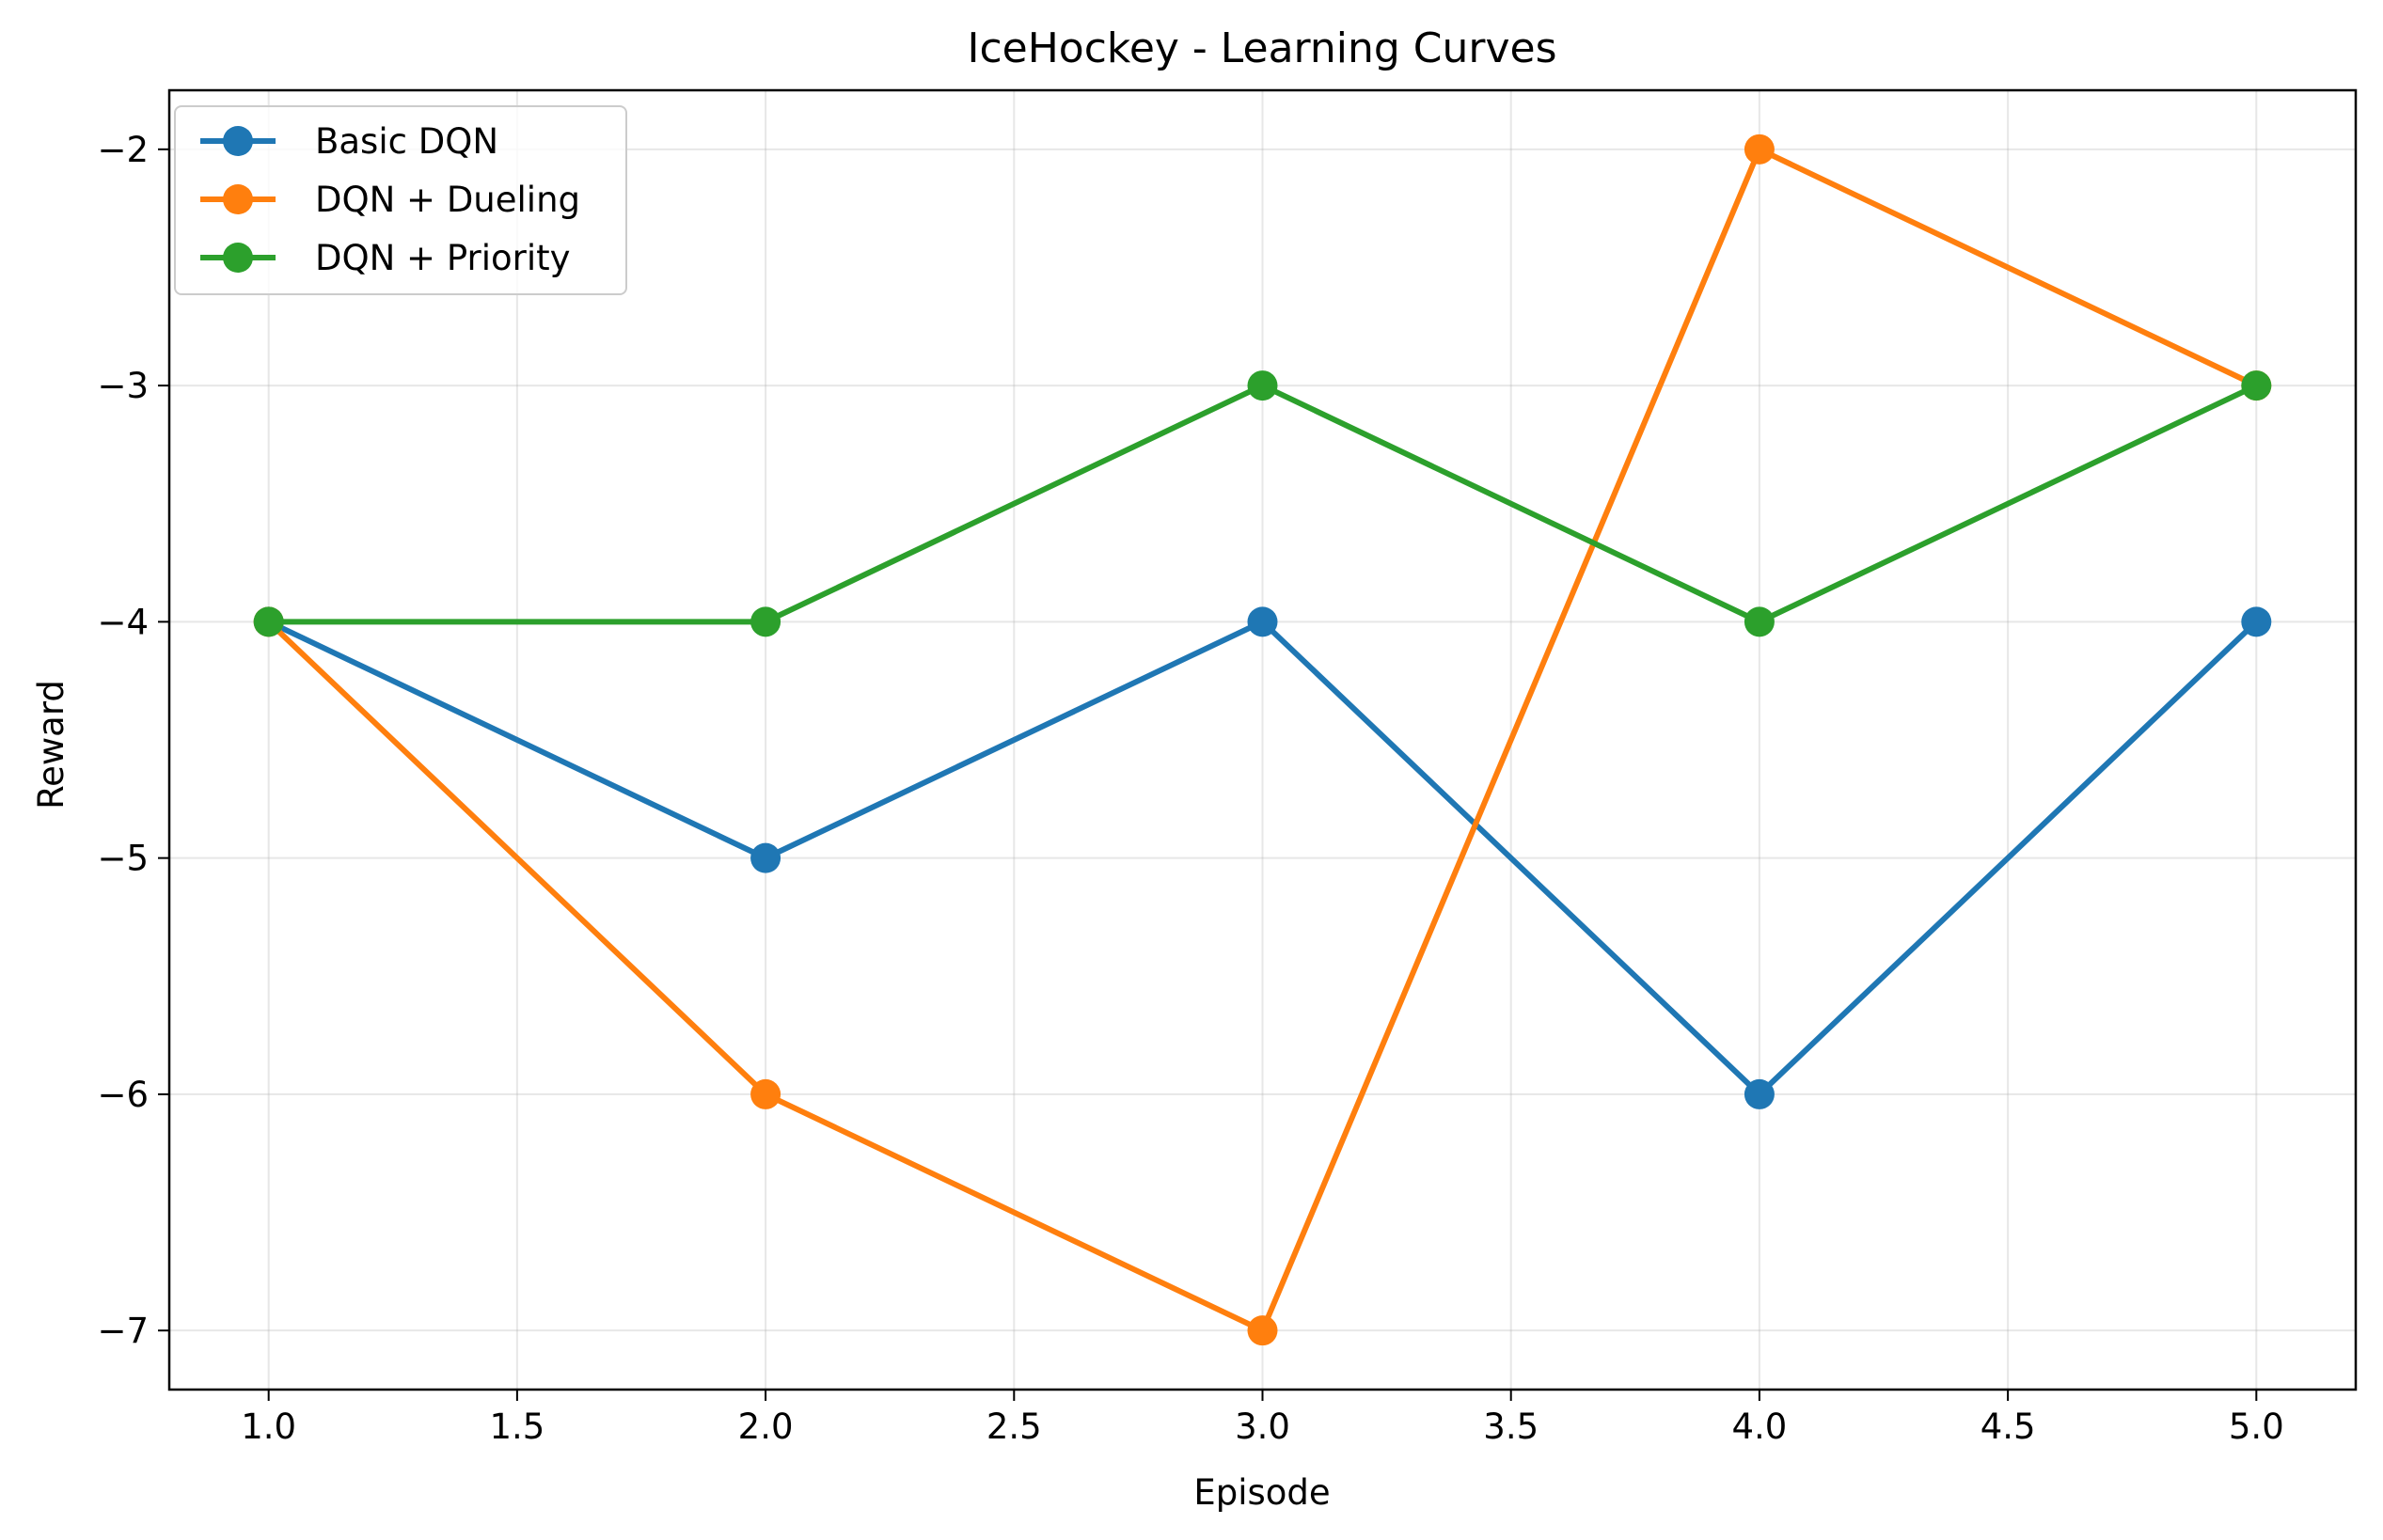  I want to click on x-tick-label: 3.0, so click(1262, 1427).